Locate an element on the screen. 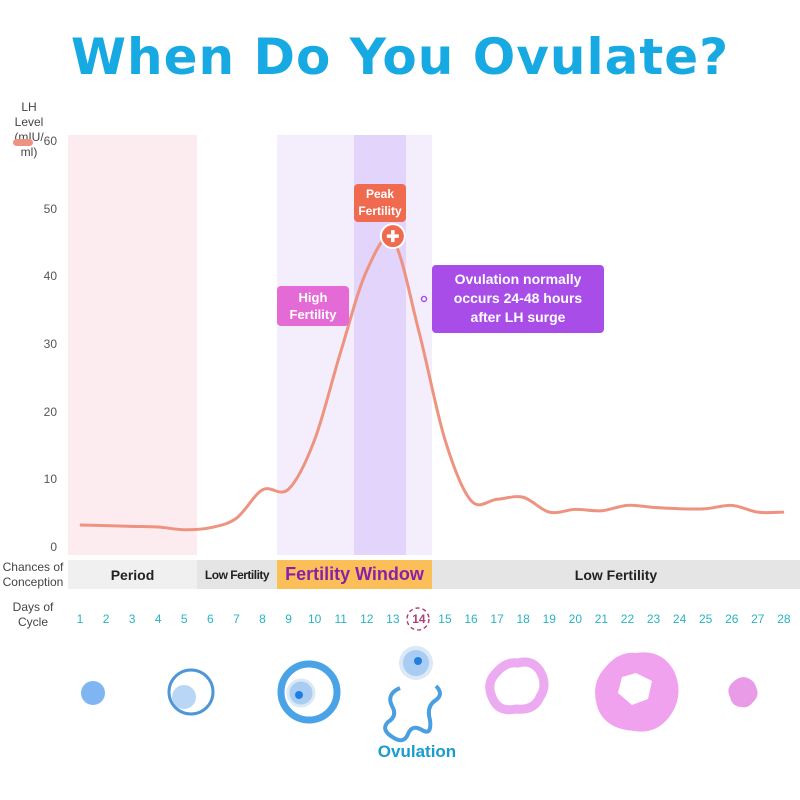 The image size is (800, 800). segment-low-fertility-late: Low Fertility is located at coordinates (616, 574).